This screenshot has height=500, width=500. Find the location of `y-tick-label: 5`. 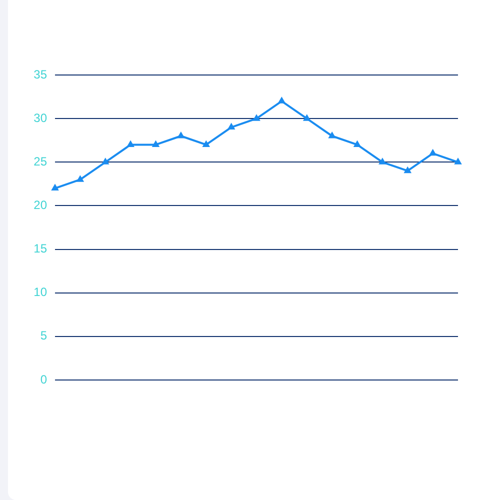

y-tick-label: 5 is located at coordinates (44, 335).